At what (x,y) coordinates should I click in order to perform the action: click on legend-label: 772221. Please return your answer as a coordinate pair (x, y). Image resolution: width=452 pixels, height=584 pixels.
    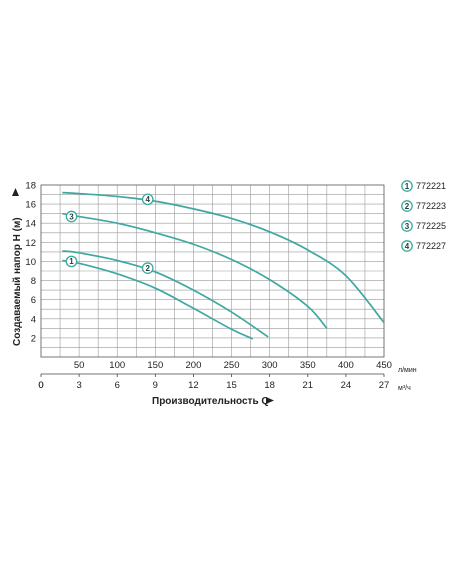
    Looking at the image, I should click on (431, 186).